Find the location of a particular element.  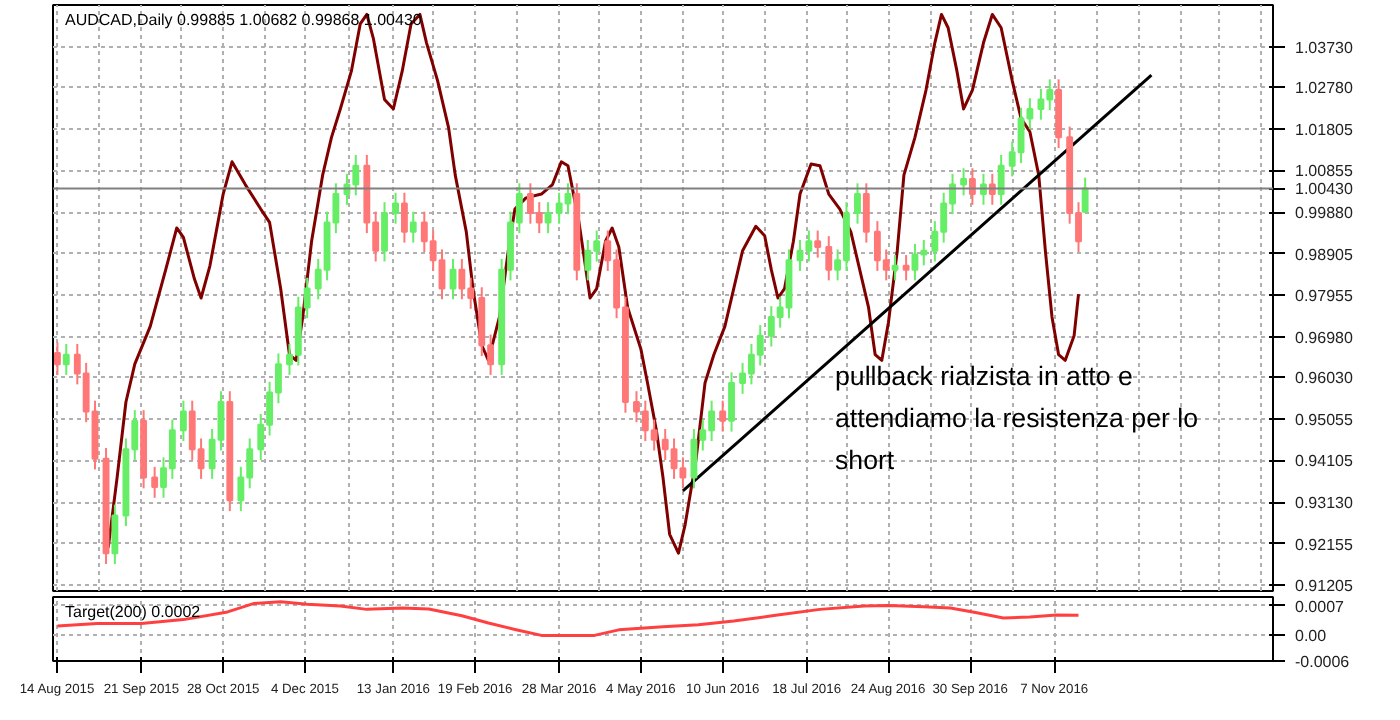

y-tick-label: 0.96980 is located at coordinates (1324, 337).